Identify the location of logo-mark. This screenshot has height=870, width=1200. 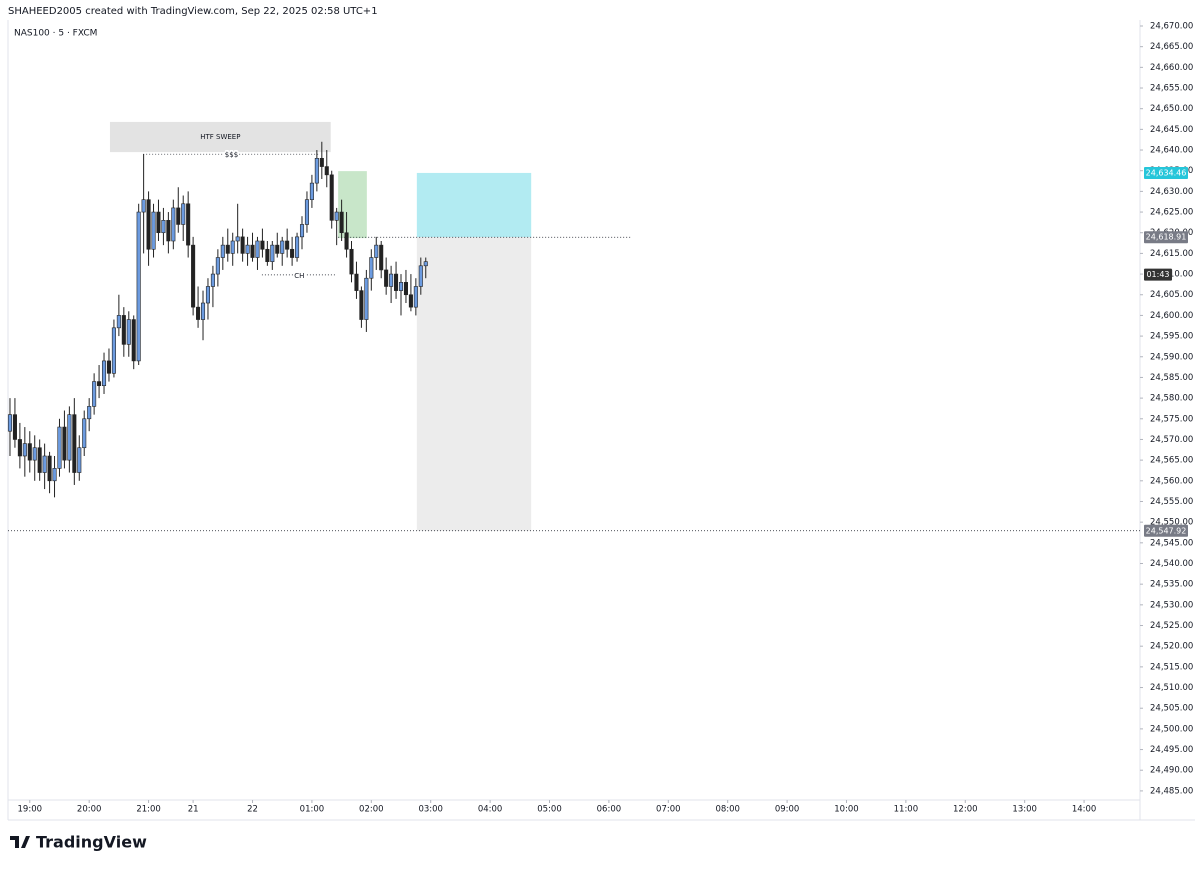
(20, 842).